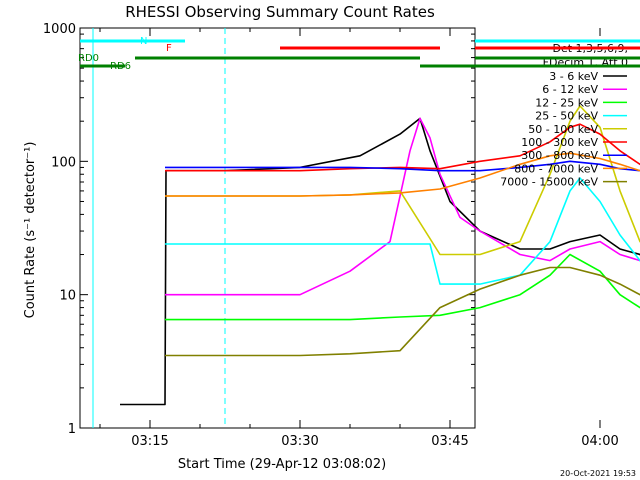 Image resolution: width=640 pixels, height=480 pixels. Describe the element at coordinates (566, 102) in the screenshot. I see `legend-label: 12 - 25 keV` at that location.